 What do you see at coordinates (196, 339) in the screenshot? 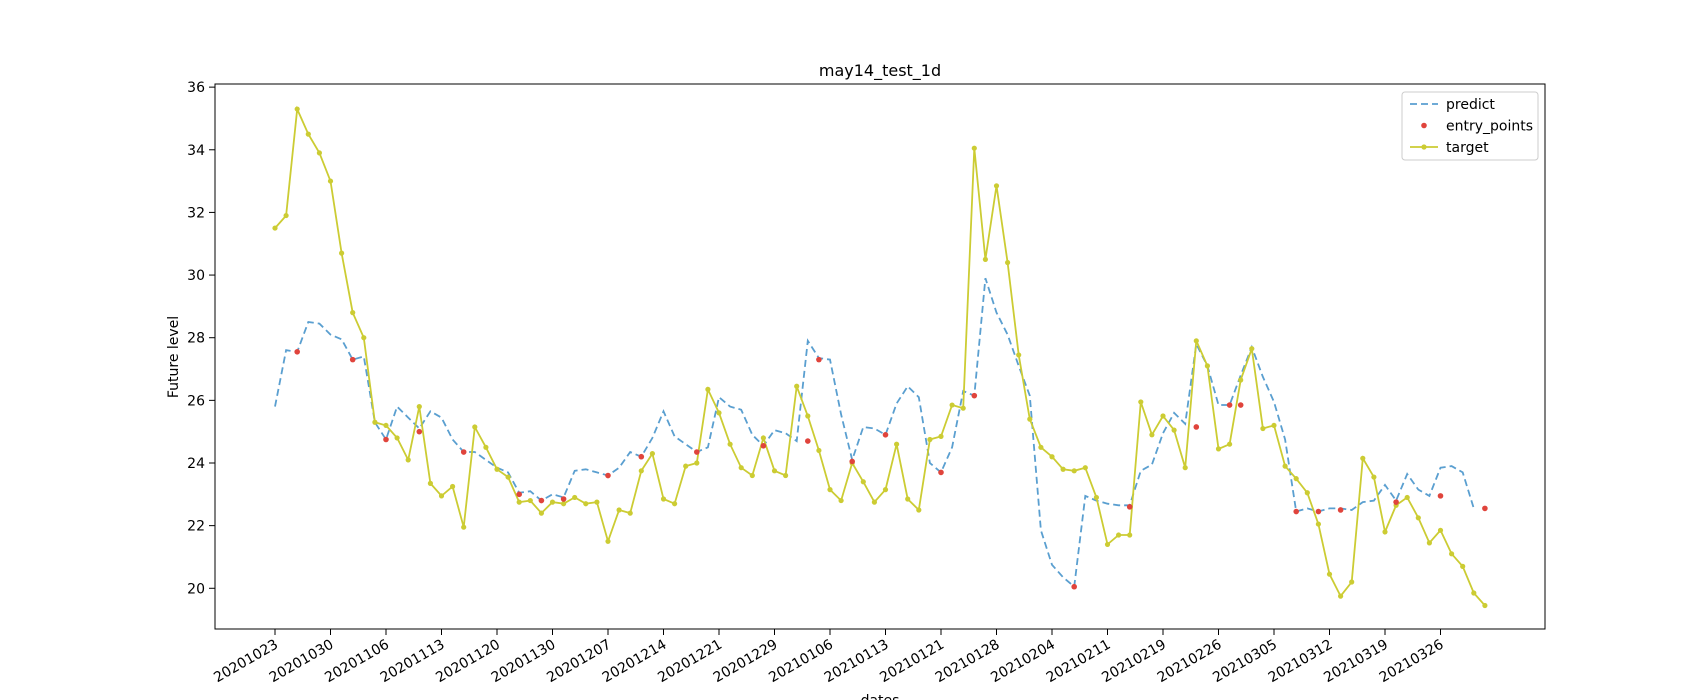
I see `y-tick-label: 28` at bounding box center [196, 339].